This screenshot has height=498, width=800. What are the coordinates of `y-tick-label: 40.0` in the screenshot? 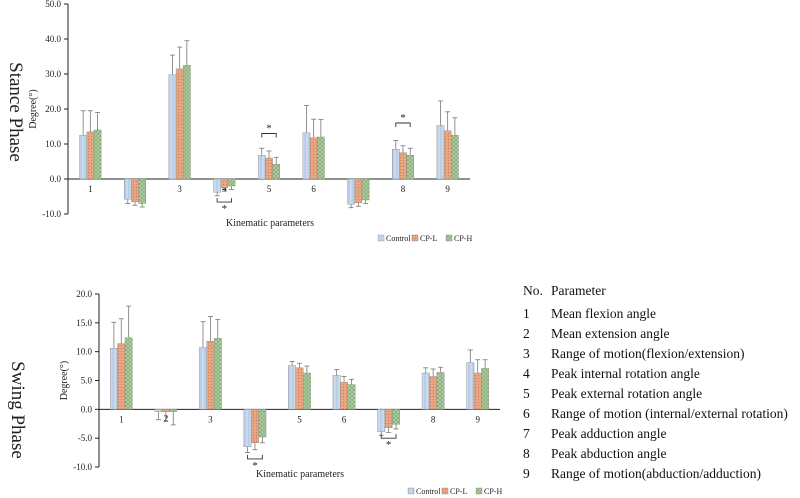 It's located at (53, 39).